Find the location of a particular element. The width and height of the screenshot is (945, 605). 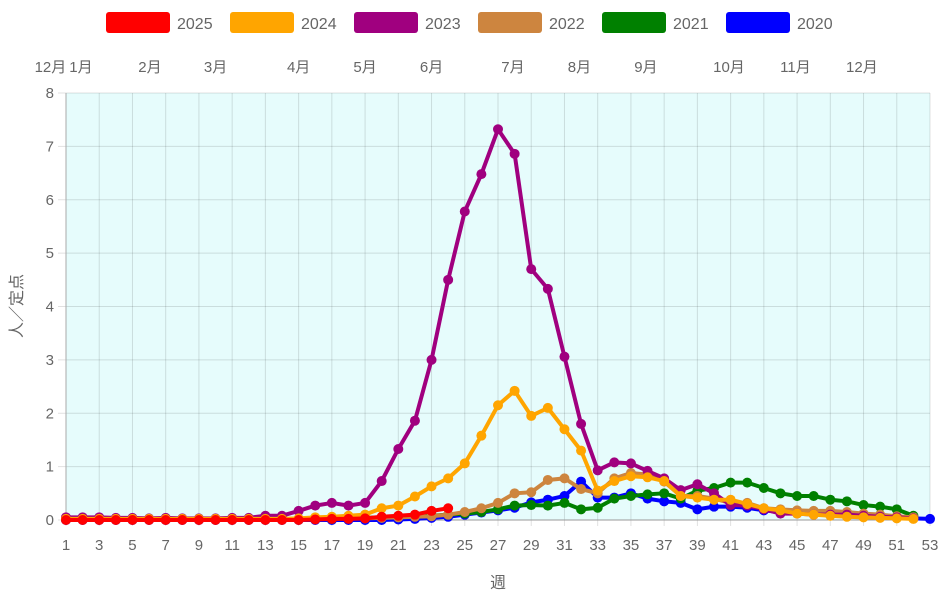

month-label: 9月 is located at coordinates (645, 67).